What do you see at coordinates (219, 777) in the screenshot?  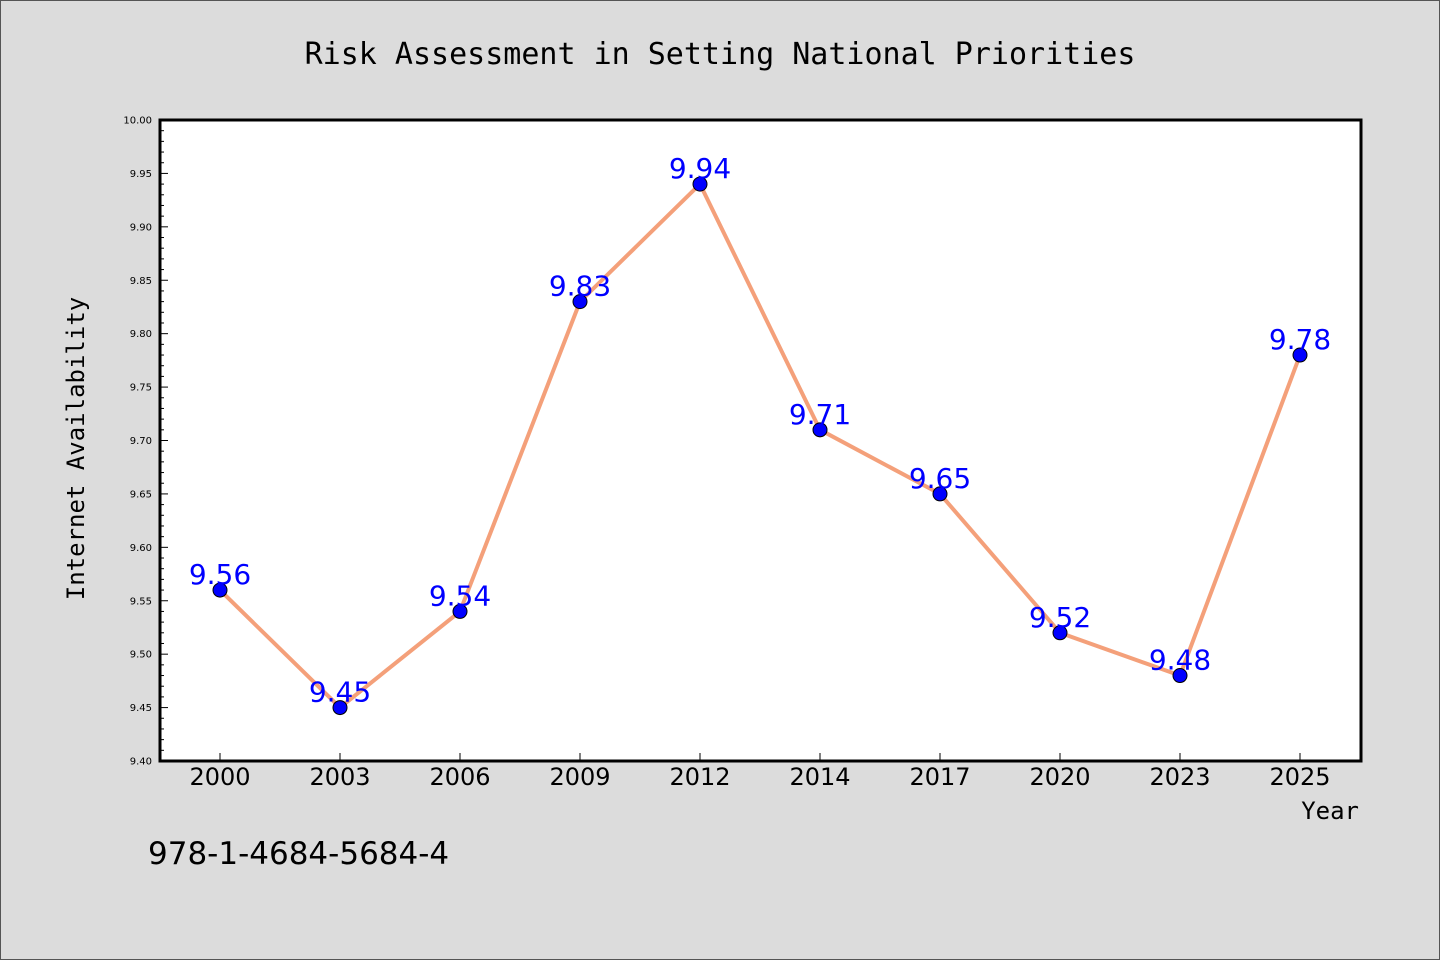 I see `x-tick-label: 2000` at bounding box center [219, 777].